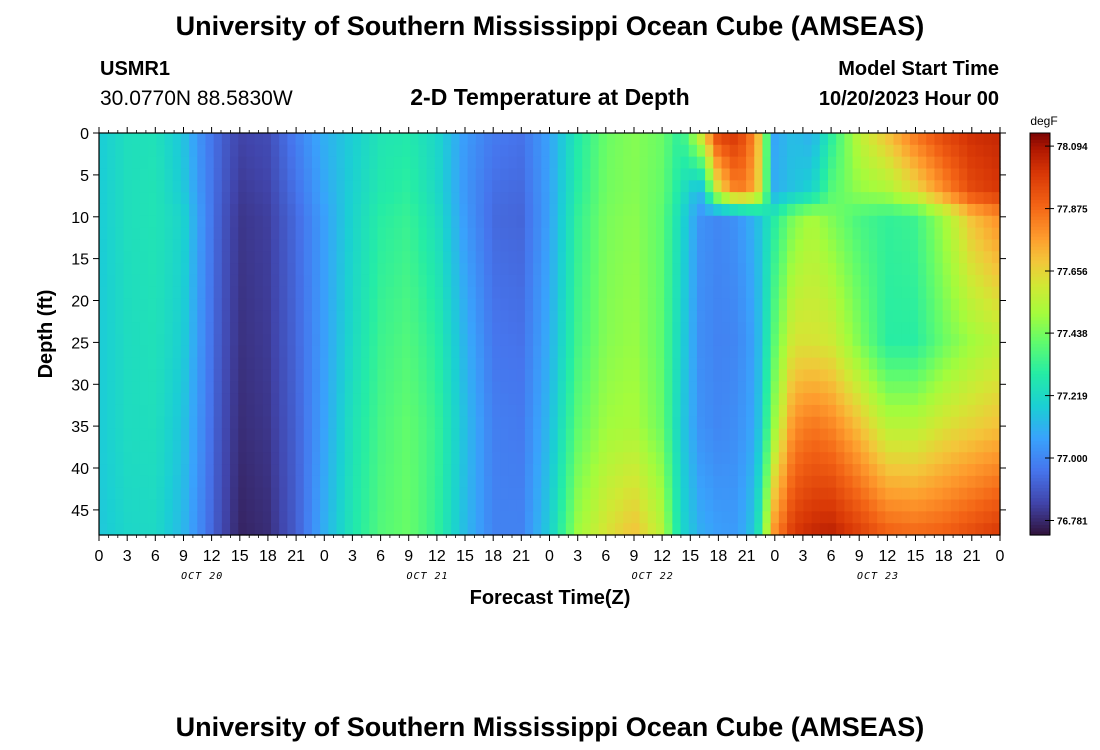  Describe the element at coordinates (437, 556) in the screenshot. I see `x-tick-label: 12` at that location.